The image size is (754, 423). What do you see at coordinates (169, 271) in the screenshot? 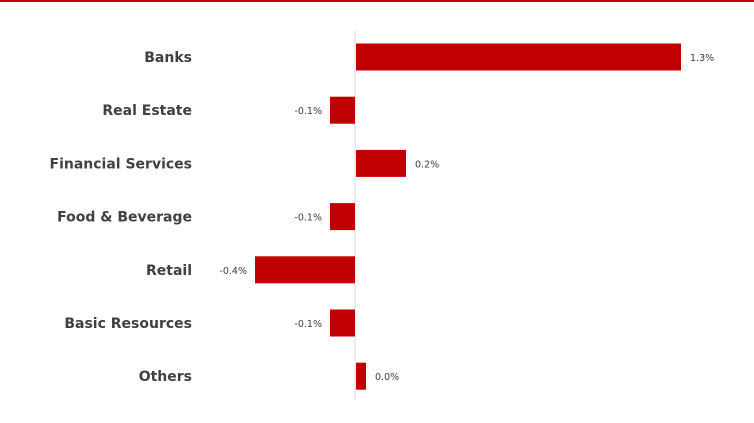
I see `category-label: Retail` at bounding box center [169, 271].